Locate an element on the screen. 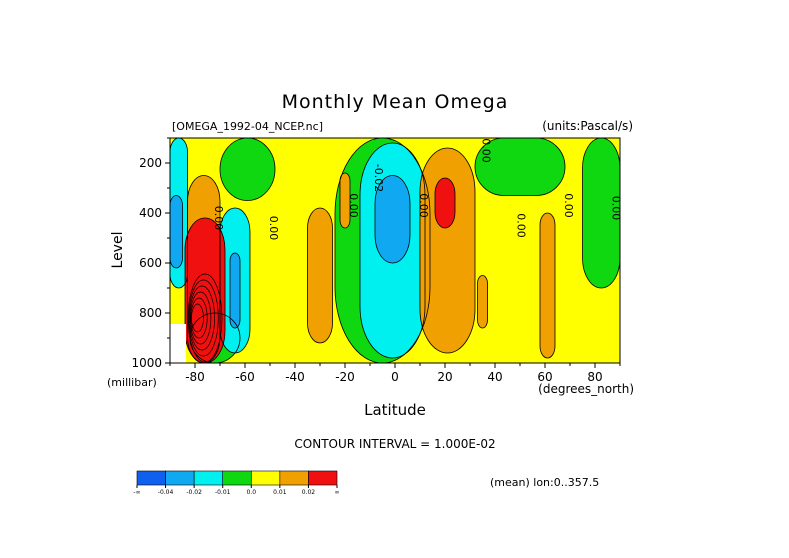 The width and height of the screenshot is (789, 558). missing-data-area is located at coordinates (178, 343).